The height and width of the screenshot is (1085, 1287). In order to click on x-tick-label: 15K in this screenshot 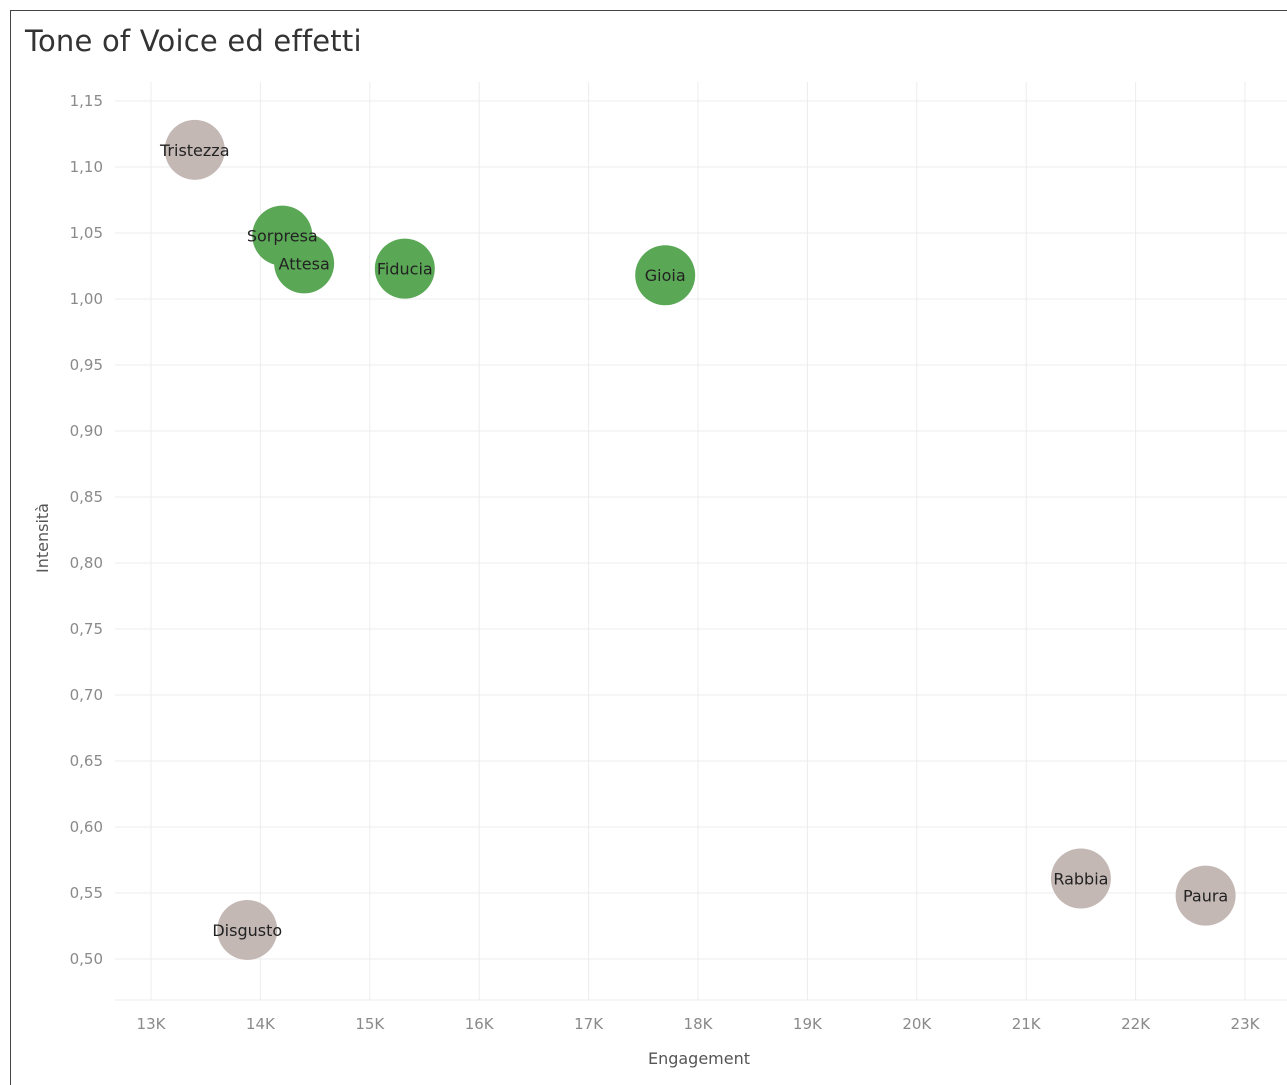, I will do `click(370, 1024)`.